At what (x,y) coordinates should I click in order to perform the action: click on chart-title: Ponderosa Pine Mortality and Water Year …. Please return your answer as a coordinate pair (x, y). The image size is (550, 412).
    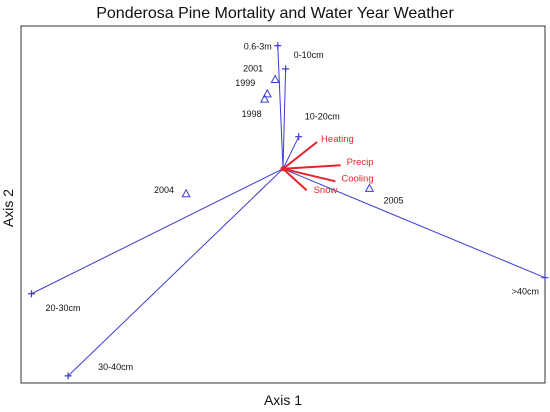
    Looking at the image, I should click on (275, 13).